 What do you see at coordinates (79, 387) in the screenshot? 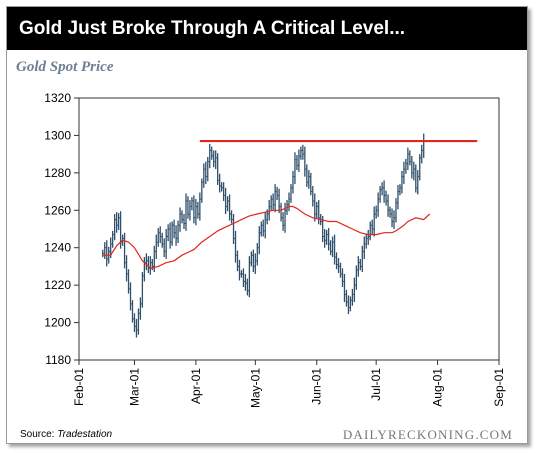
I see `x-tick-label: Feb-01` at bounding box center [79, 387].